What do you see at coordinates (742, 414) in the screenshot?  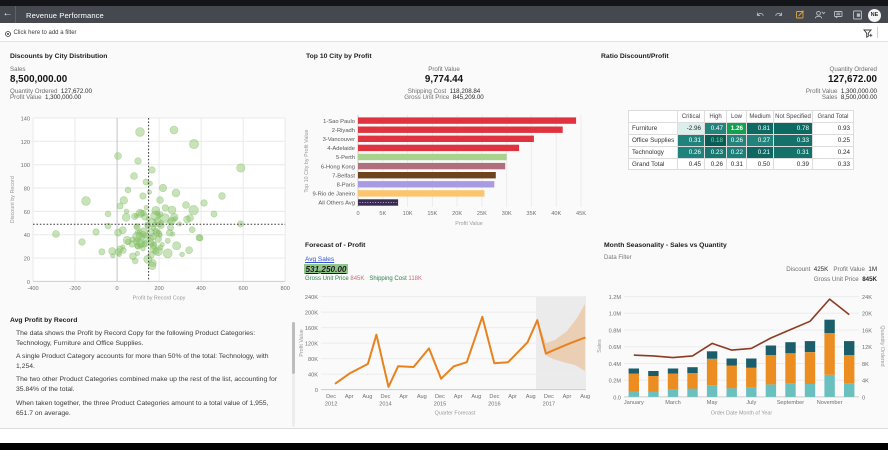 I see `svg-text: Order Date Month of Year` at bounding box center [742, 414].